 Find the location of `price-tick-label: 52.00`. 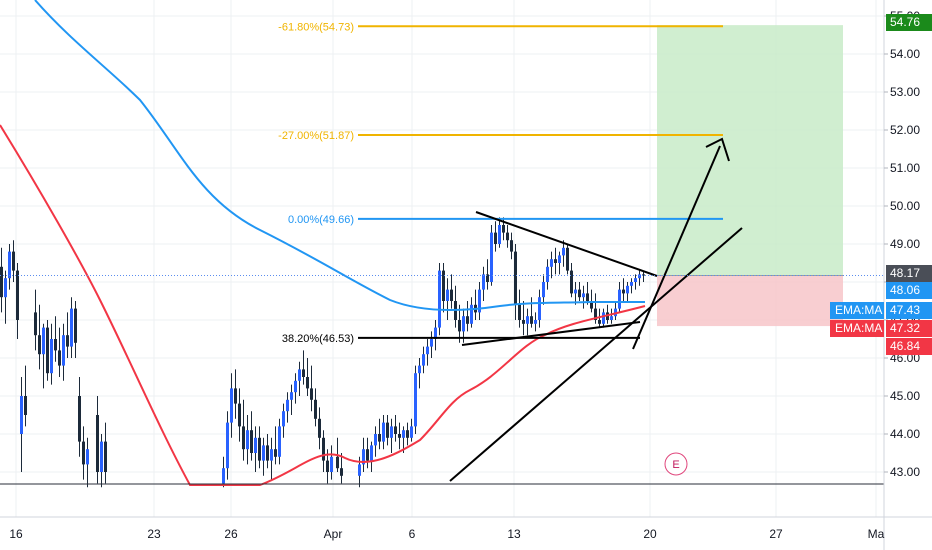

price-tick-label: 52.00 is located at coordinates (905, 130).